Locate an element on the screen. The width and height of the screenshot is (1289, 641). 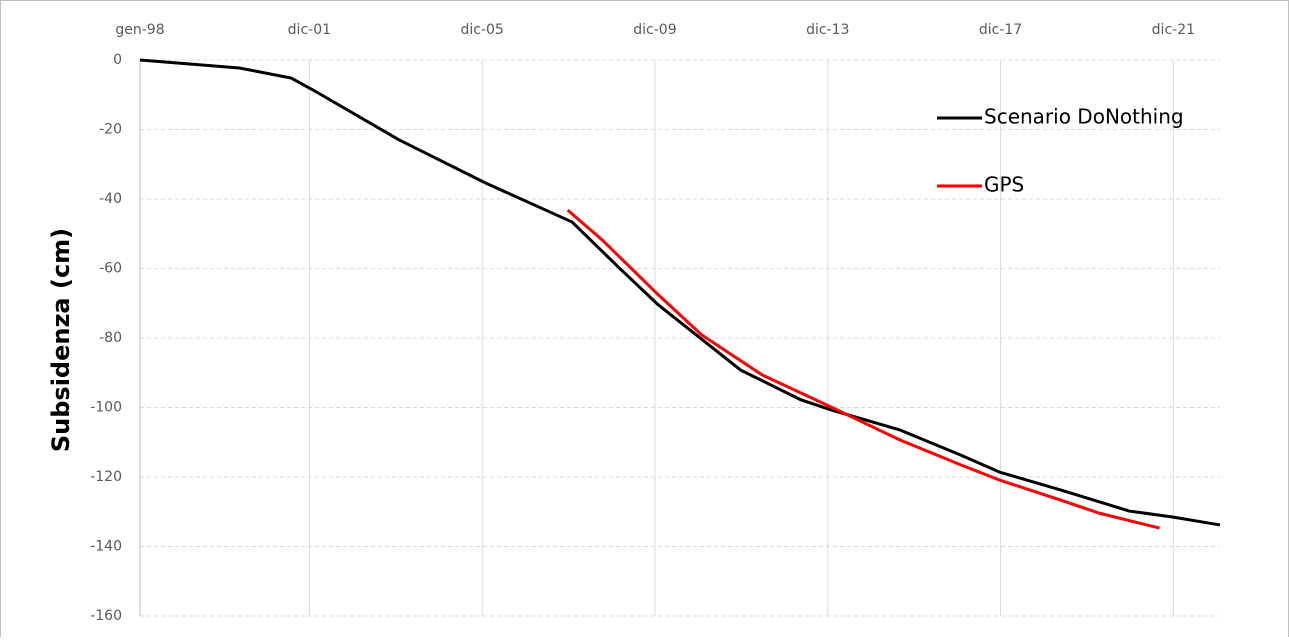
legend-label: GPS is located at coordinates (1004, 185).